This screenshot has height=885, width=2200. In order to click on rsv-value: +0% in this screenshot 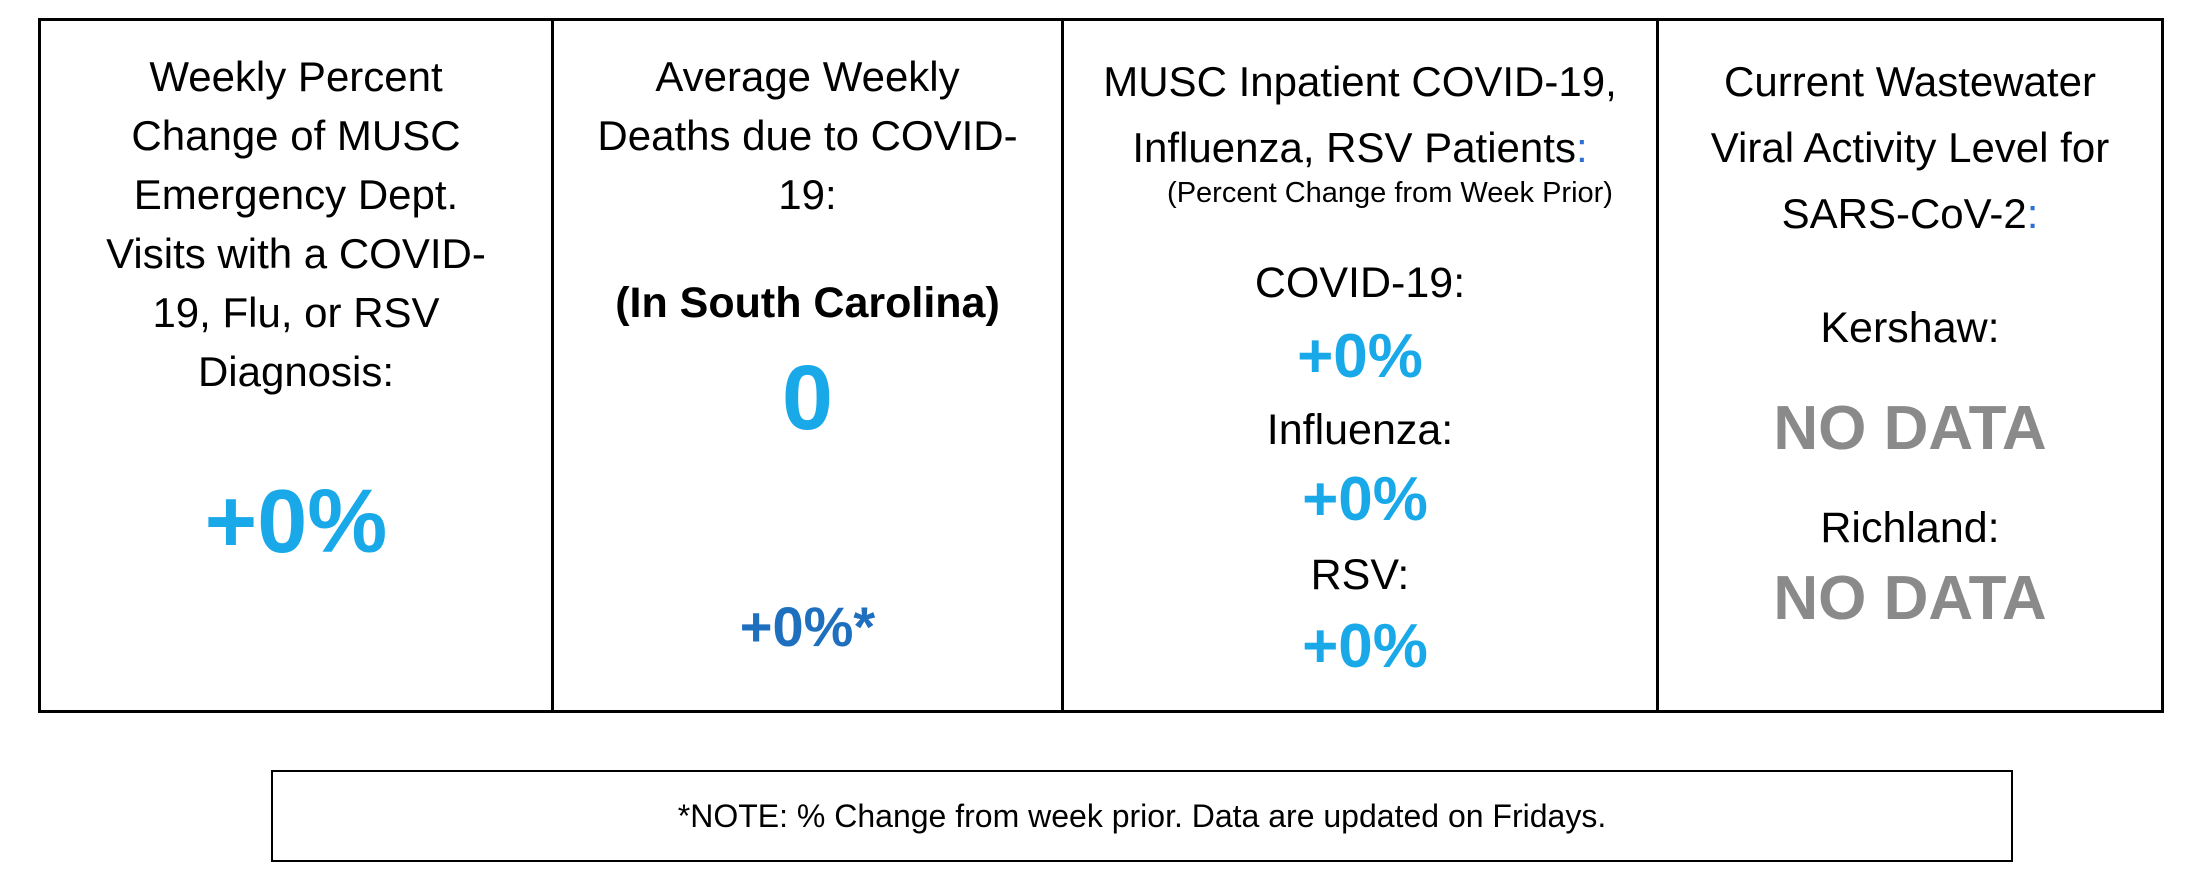, I will do `click(1365, 646)`.